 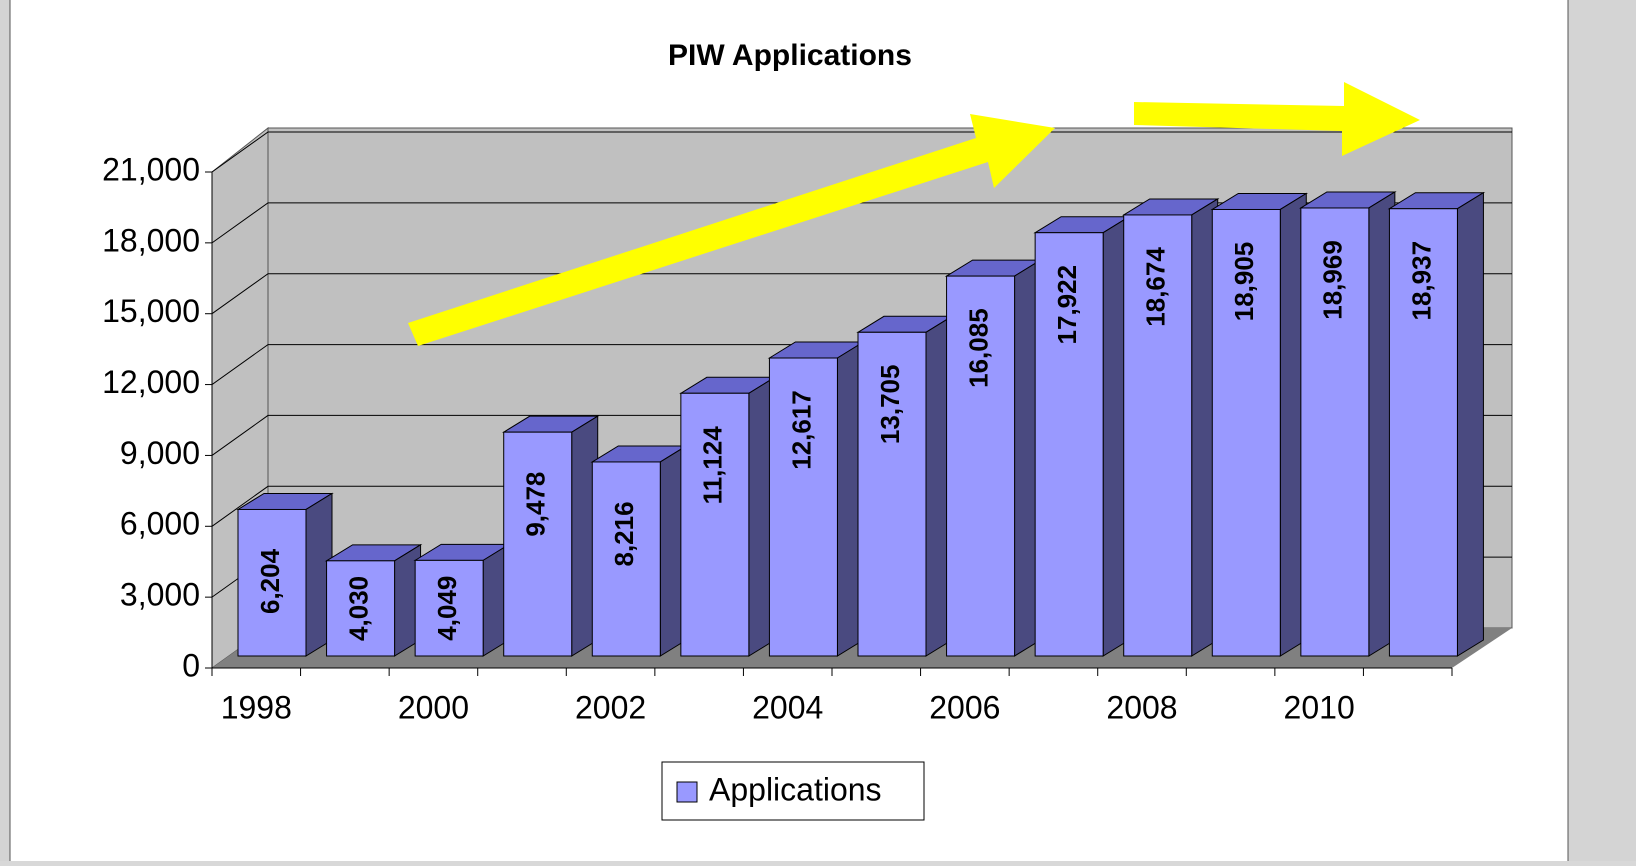 What do you see at coordinates (1470, 424) in the screenshot?
I see `bar-side` at bounding box center [1470, 424].